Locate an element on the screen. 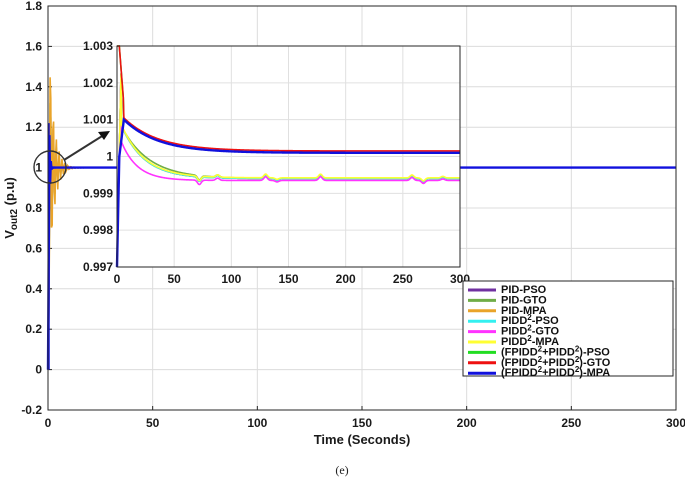 The width and height of the screenshot is (685, 487). legend-label: (FPIDD2+PIDD2)-MPA is located at coordinates (555, 372).